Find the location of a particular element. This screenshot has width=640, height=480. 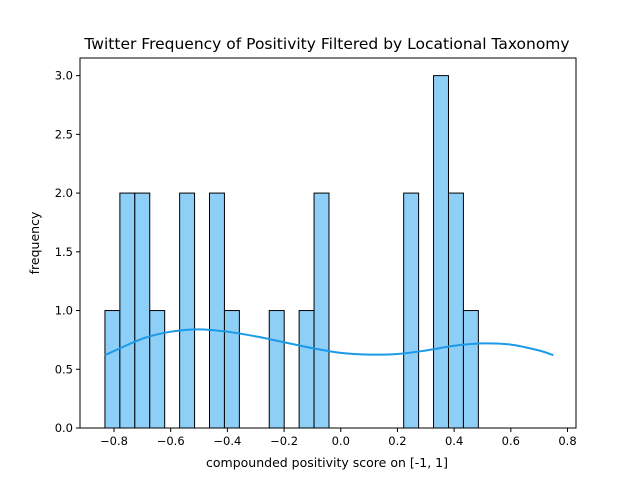

x-tick-label: −0.6 is located at coordinates (171, 441).